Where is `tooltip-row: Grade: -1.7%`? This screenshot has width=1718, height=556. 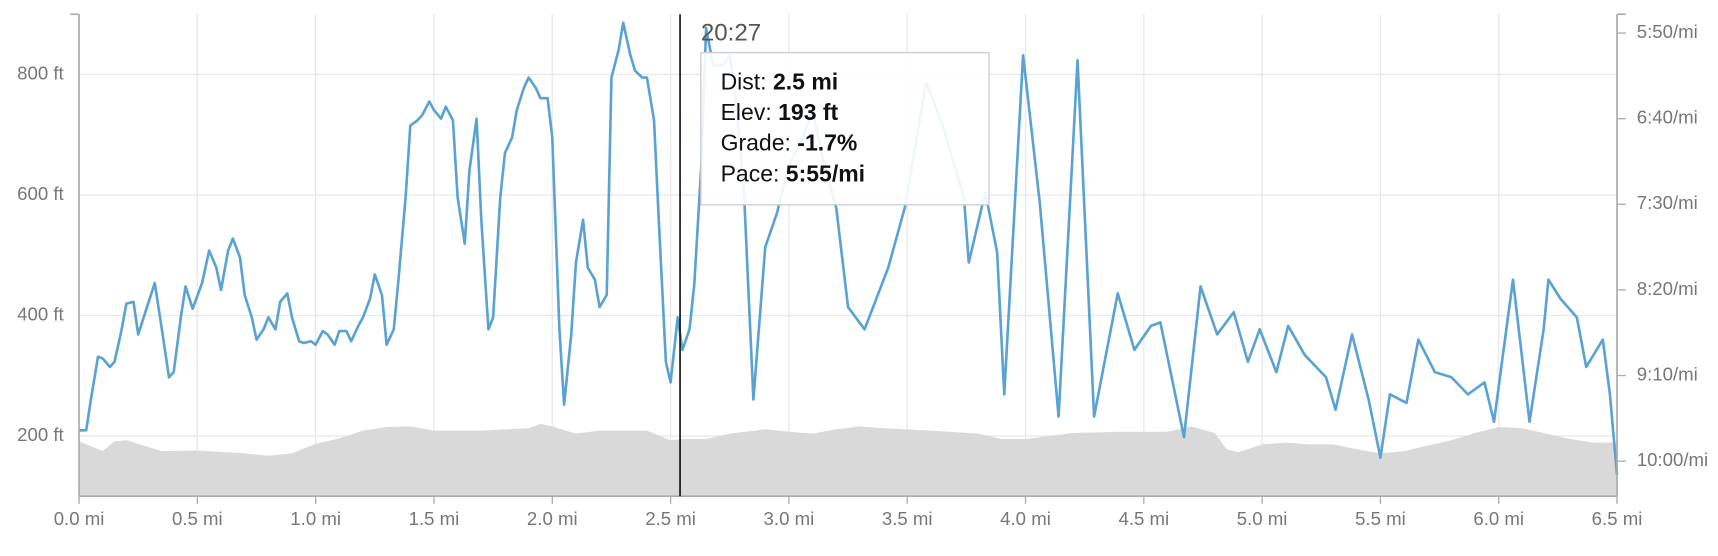 tooltip-row: Grade: -1.7% is located at coordinates (789, 143).